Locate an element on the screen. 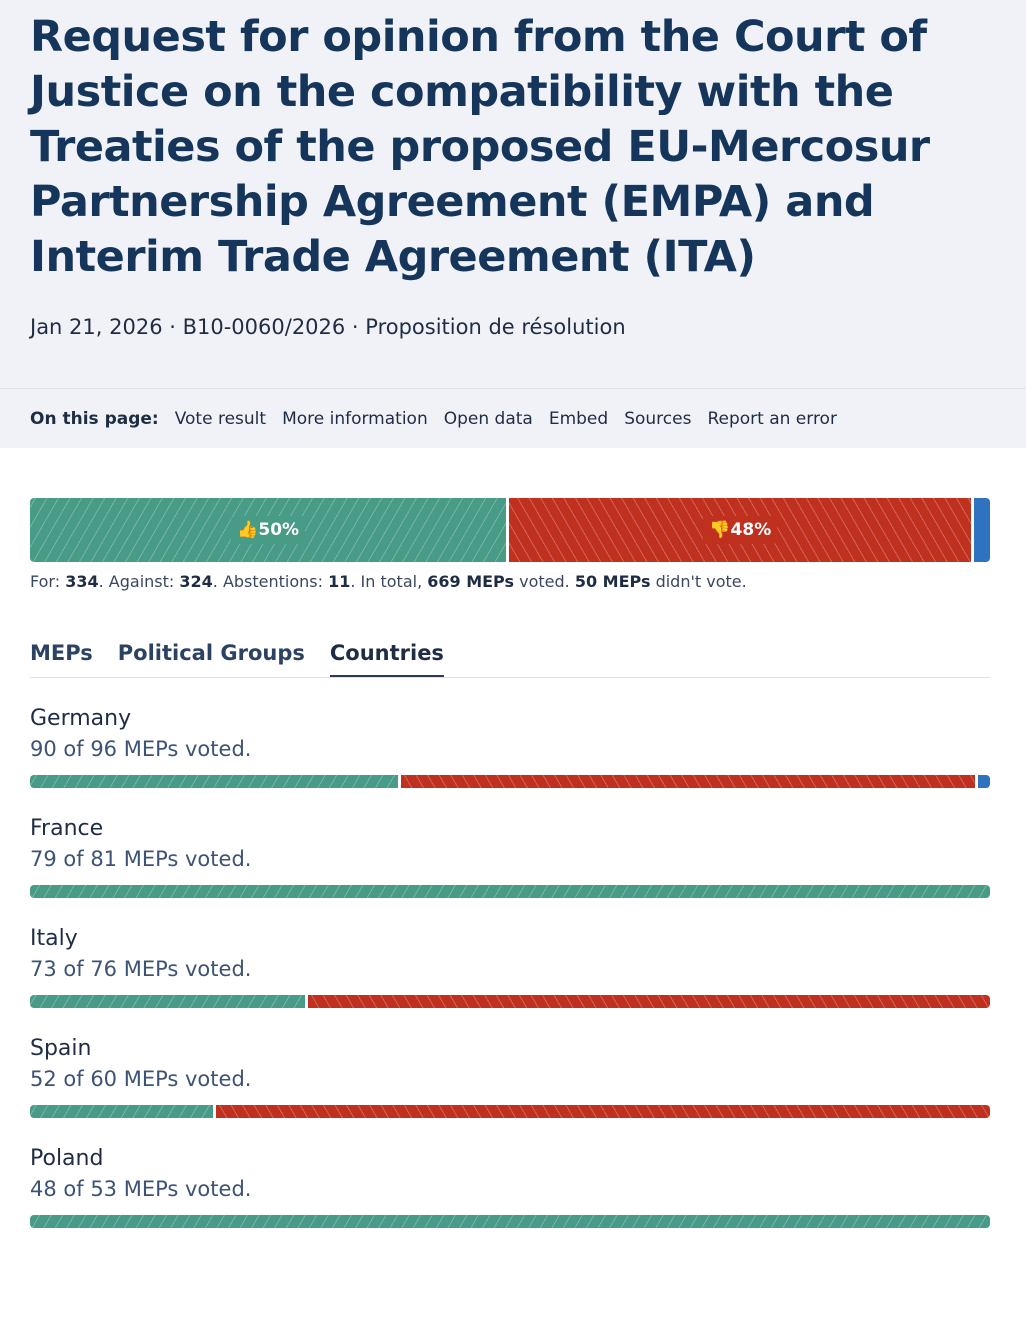 The height and width of the screenshot is (1318, 1026). thumbs-up-icon: 👍 is located at coordinates (248, 530).